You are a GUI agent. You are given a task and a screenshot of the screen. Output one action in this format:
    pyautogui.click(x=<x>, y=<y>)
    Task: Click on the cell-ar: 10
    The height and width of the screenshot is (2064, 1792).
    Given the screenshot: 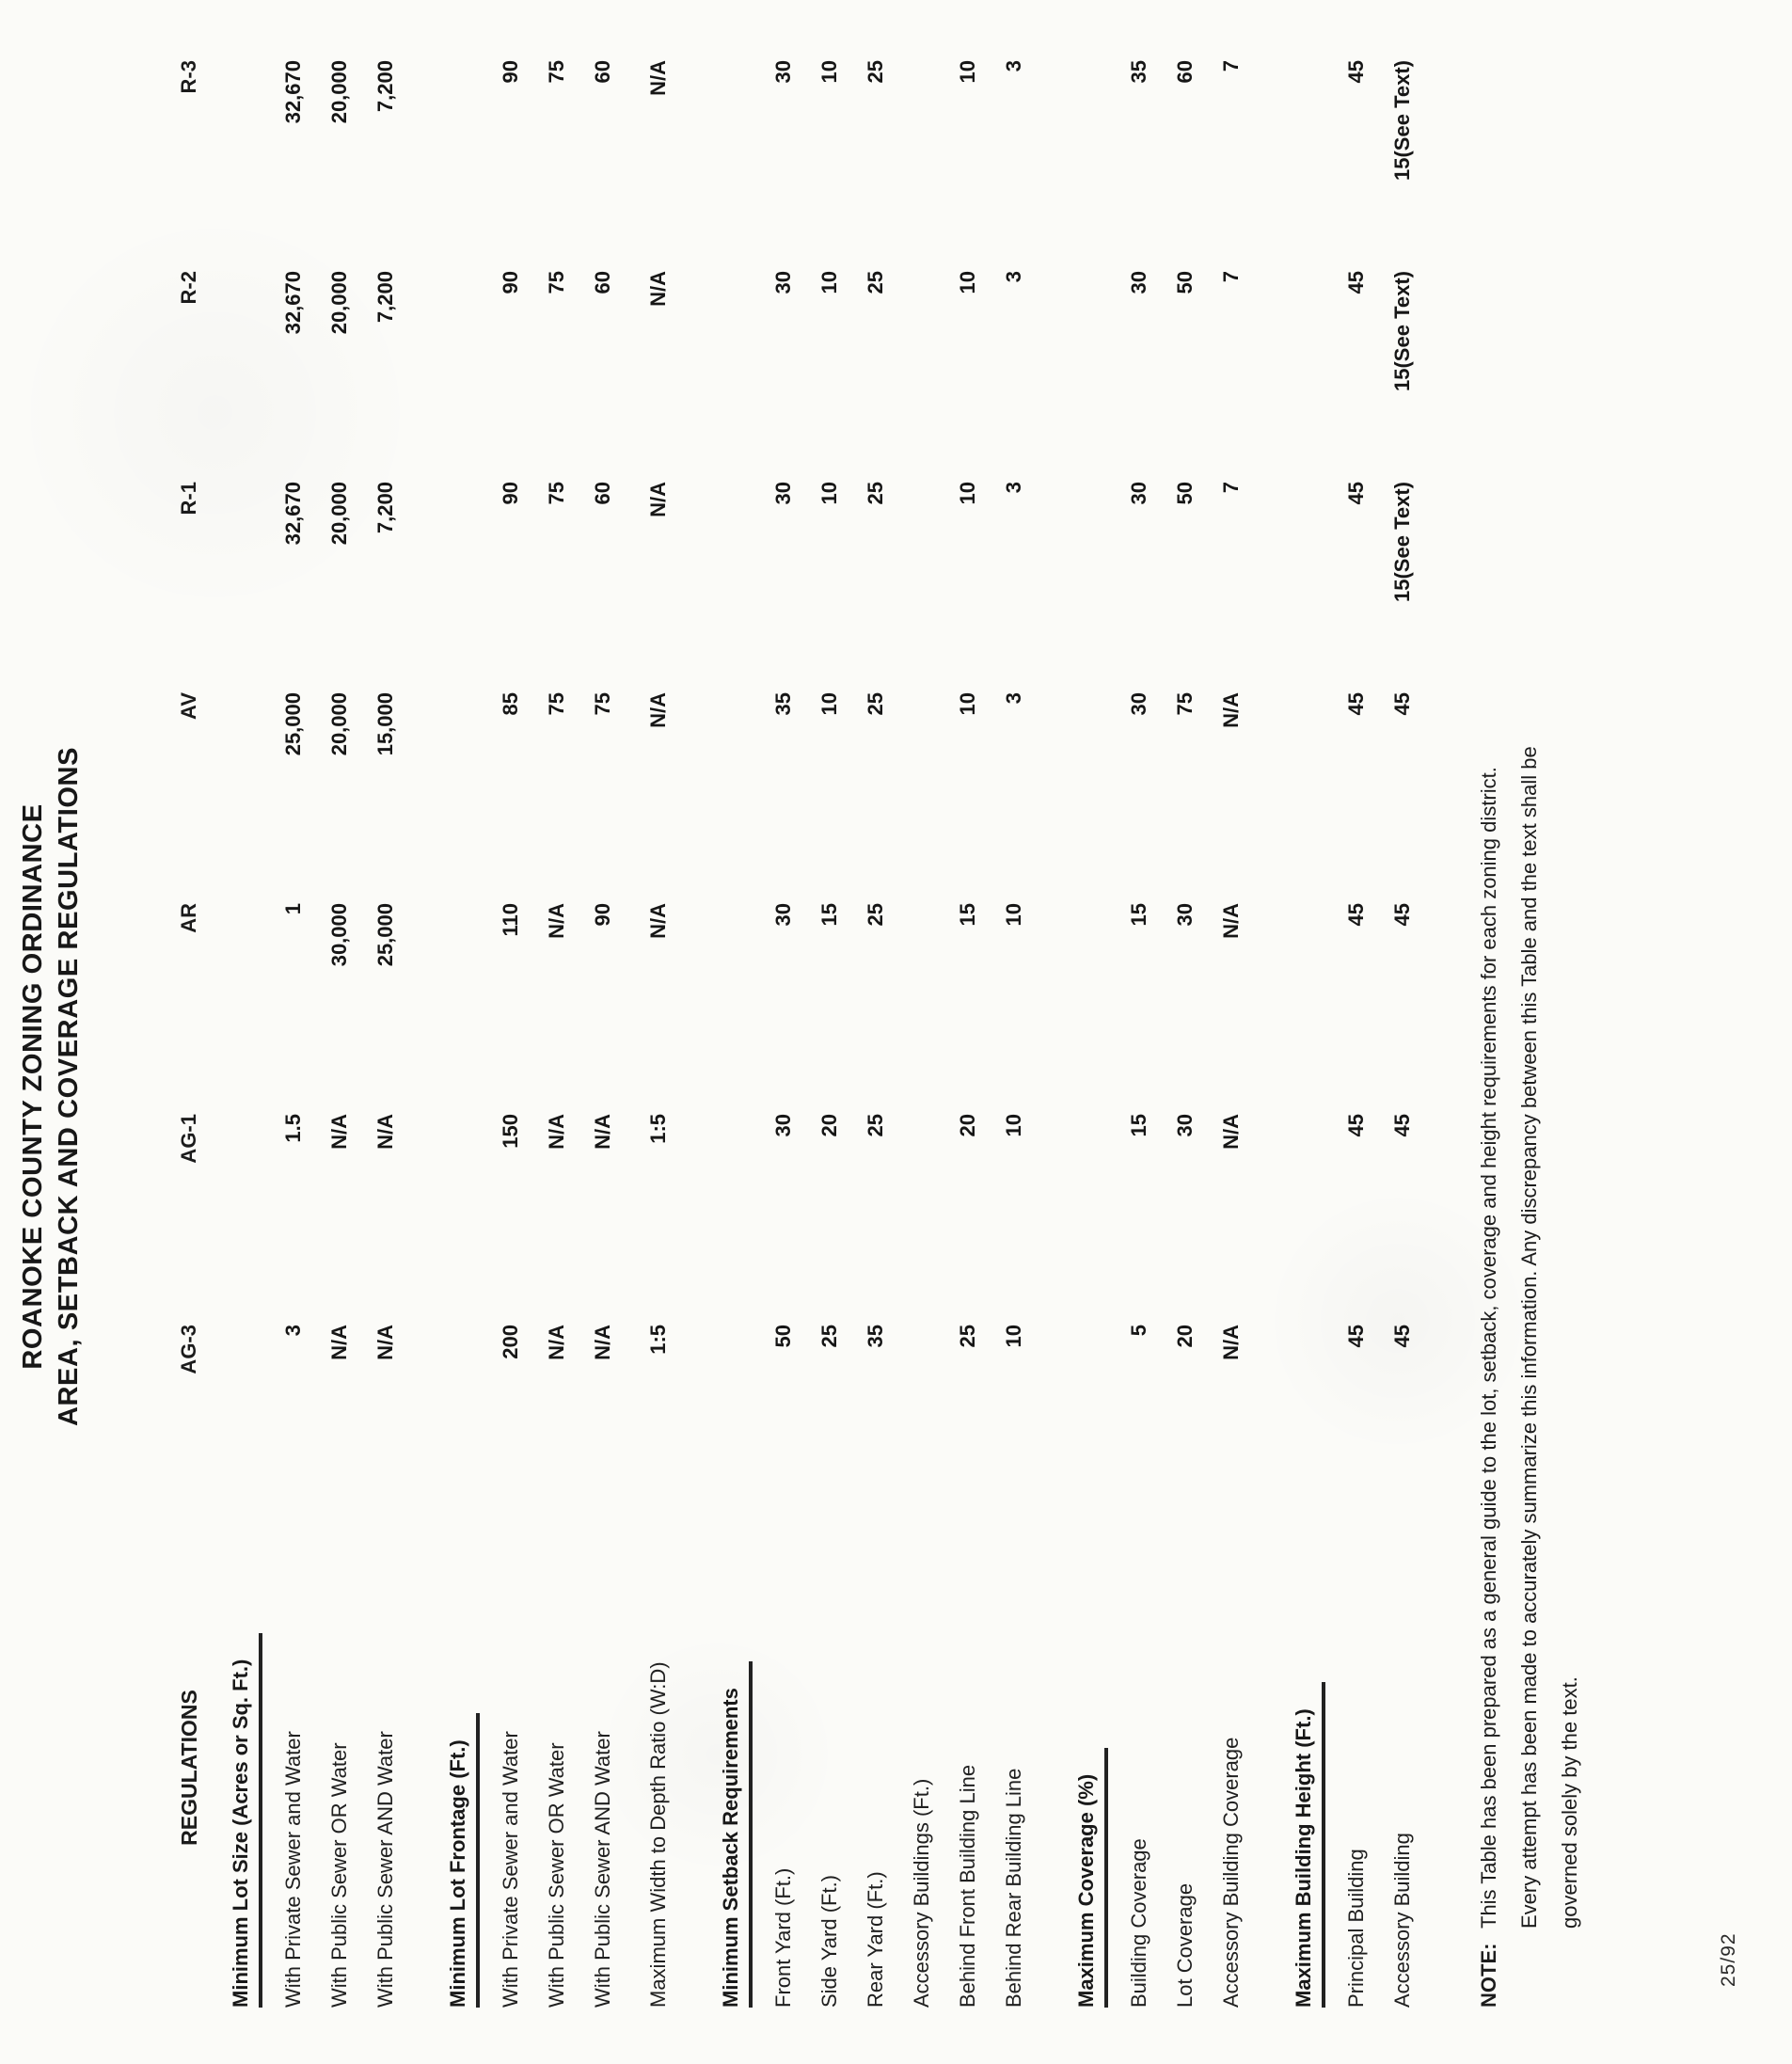 What is the action you would take?
    pyautogui.click(x=1014, y=915)
    